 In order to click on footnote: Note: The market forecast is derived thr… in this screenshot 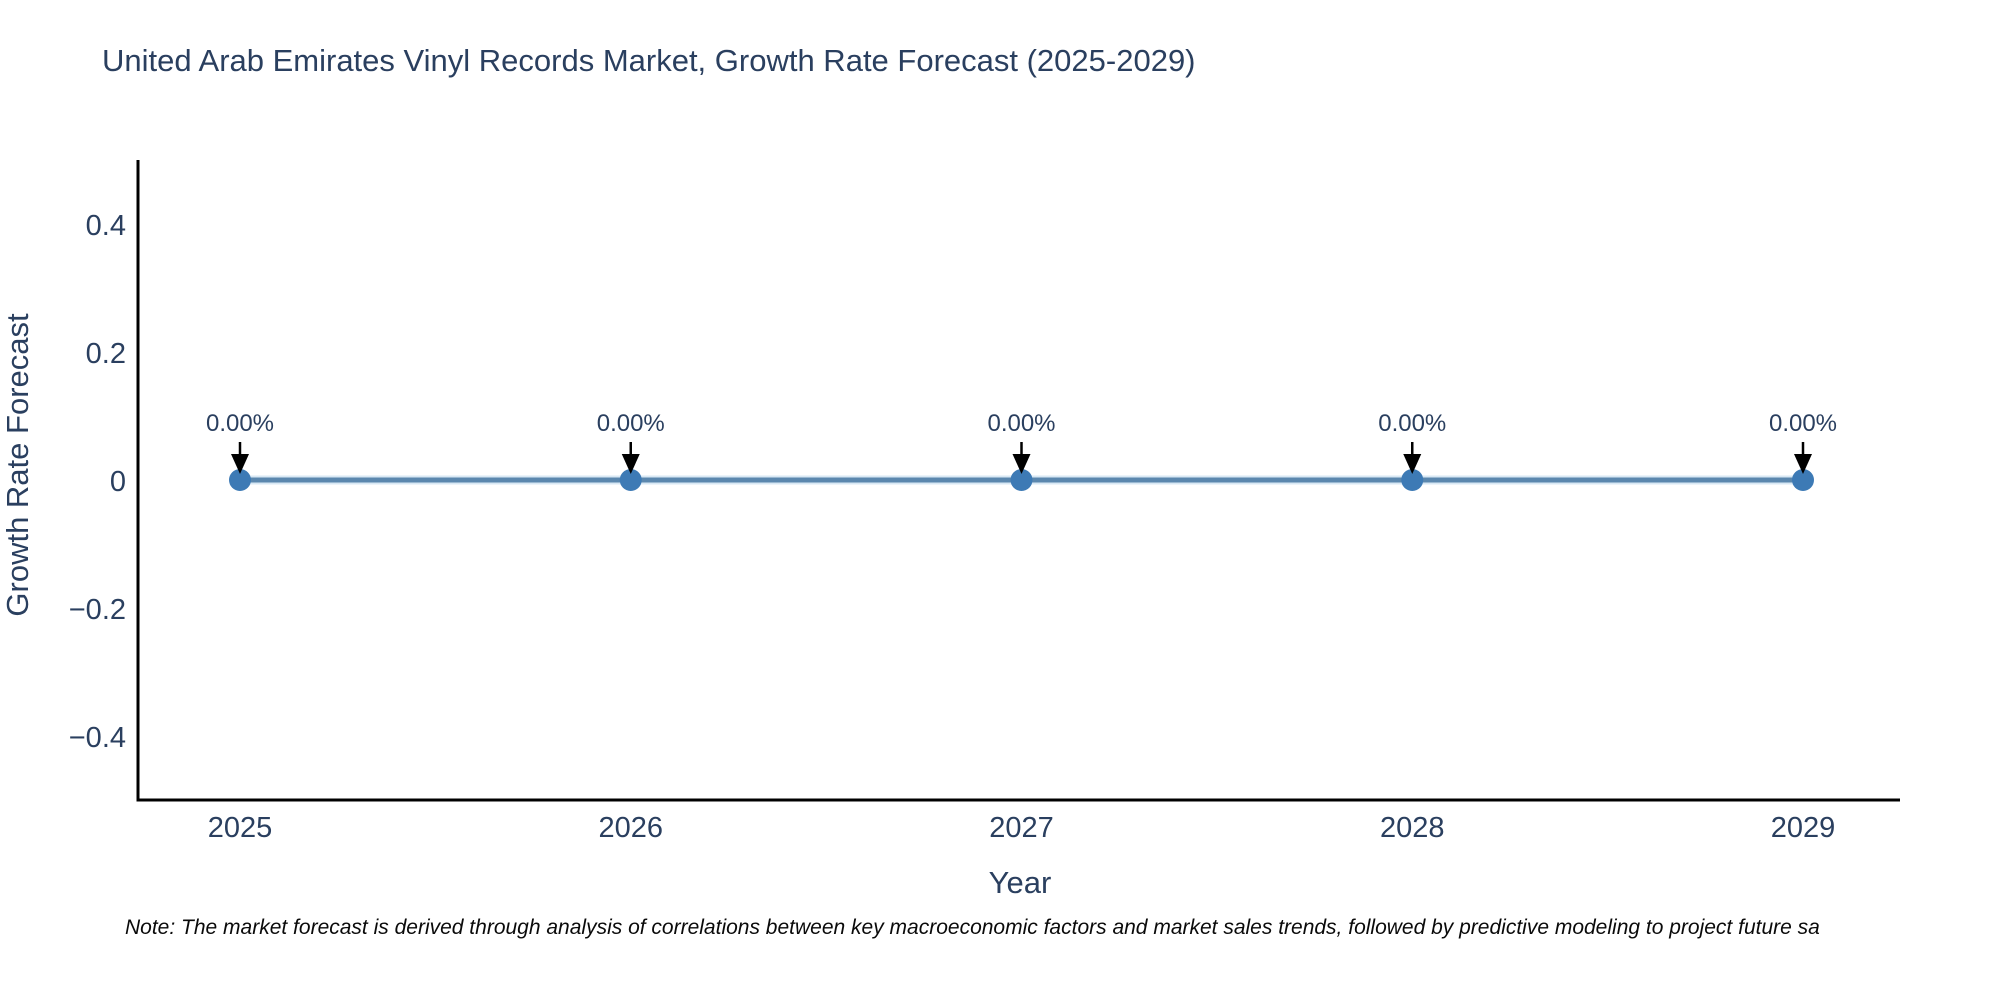, I will do `click(972, 927)`.